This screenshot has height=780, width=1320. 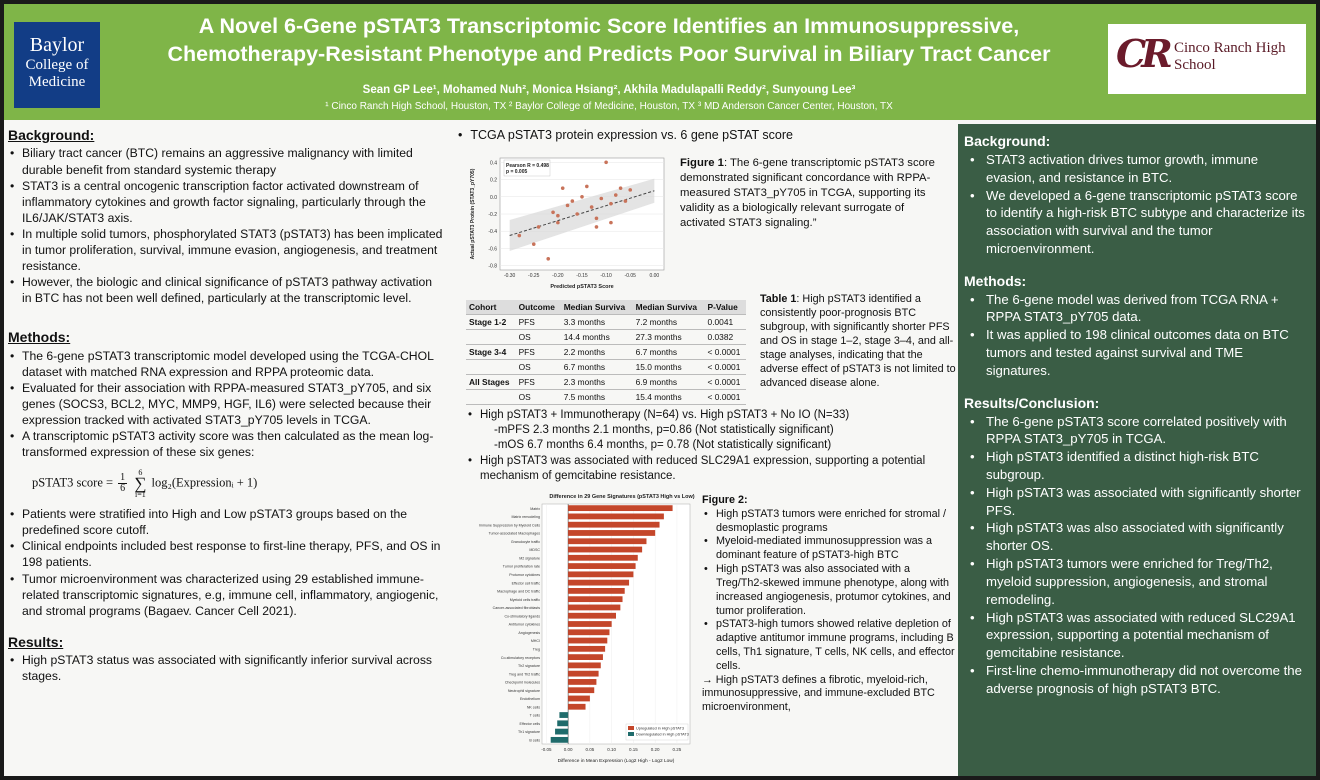 I want to click on category-label: Co-stimulatory receptors, so click(x=520, y=658).